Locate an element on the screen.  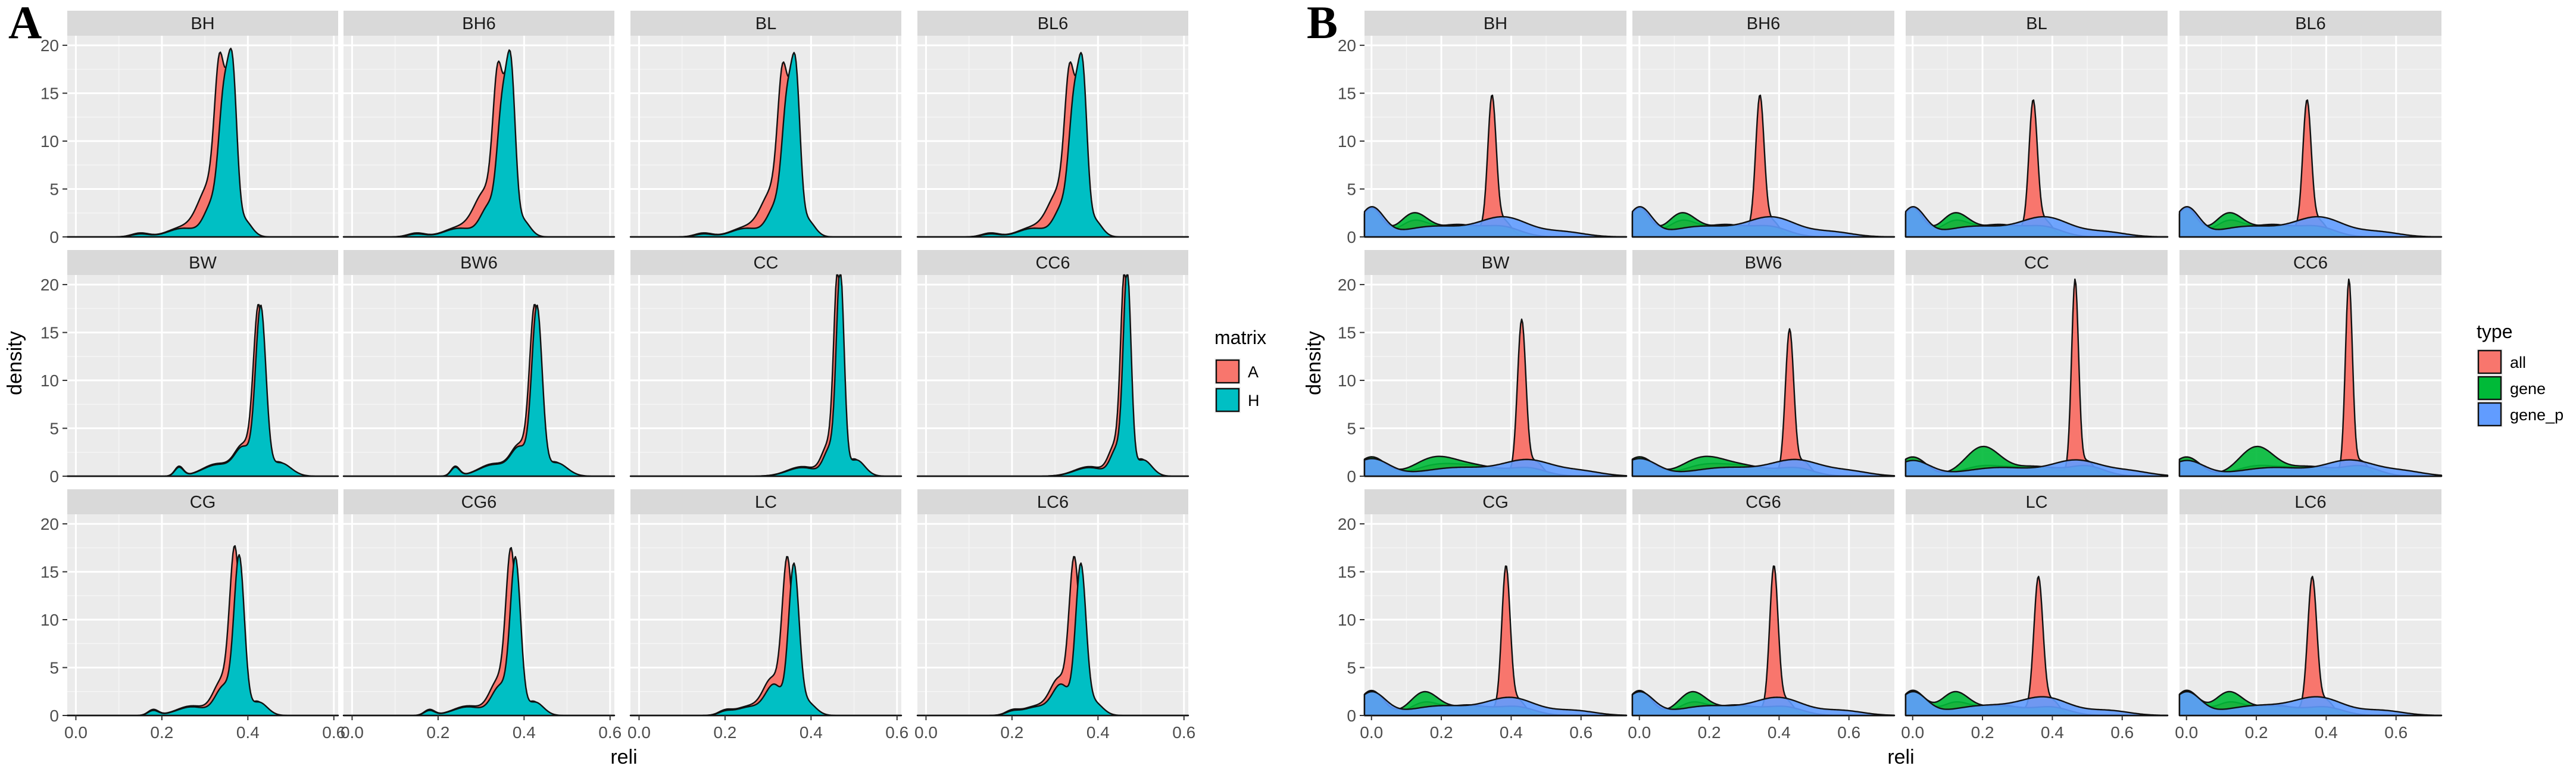
legend-swatch-H is located at coordinates (1227, 400).